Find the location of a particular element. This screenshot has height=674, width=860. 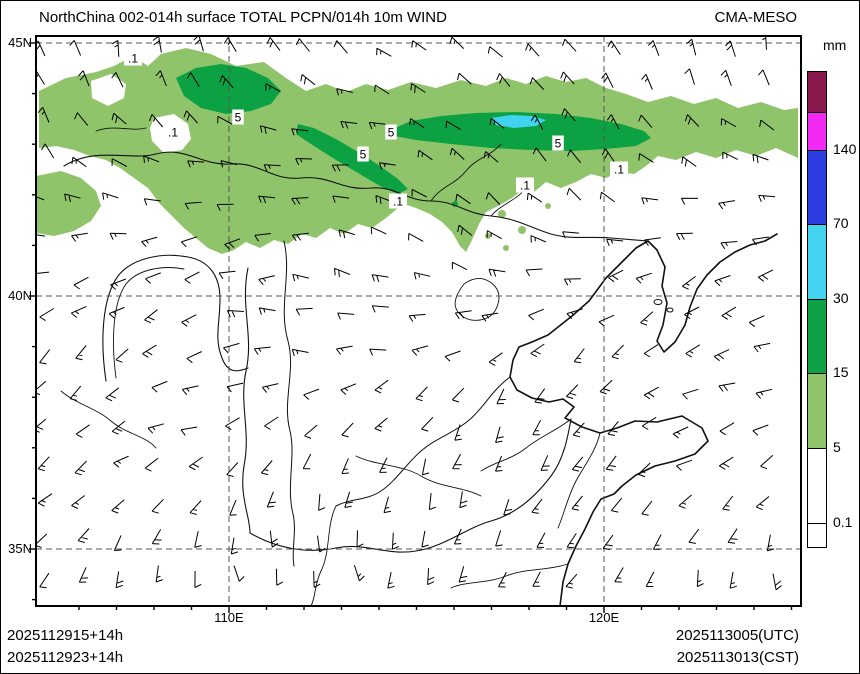

precip-core-east is located at coordinates (519, 131).